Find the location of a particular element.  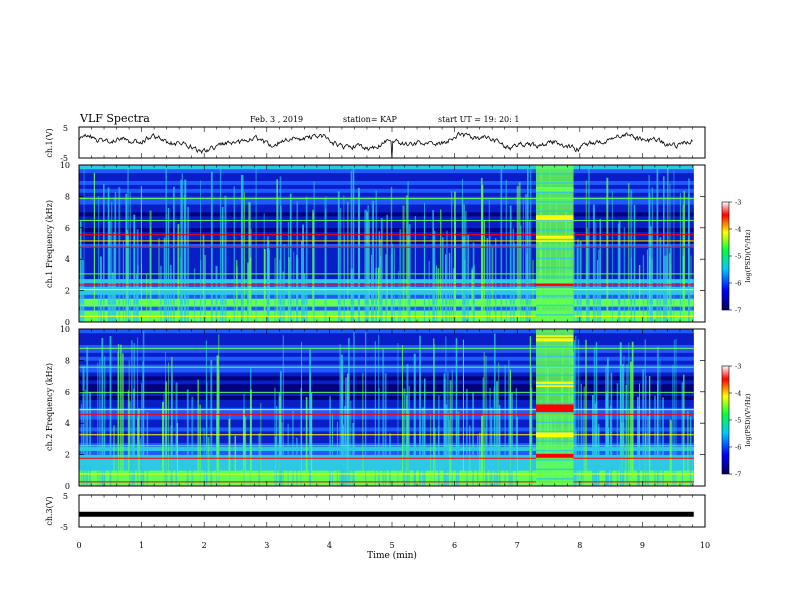

x-tick-label: 7 is located at coordinates (517, 545).